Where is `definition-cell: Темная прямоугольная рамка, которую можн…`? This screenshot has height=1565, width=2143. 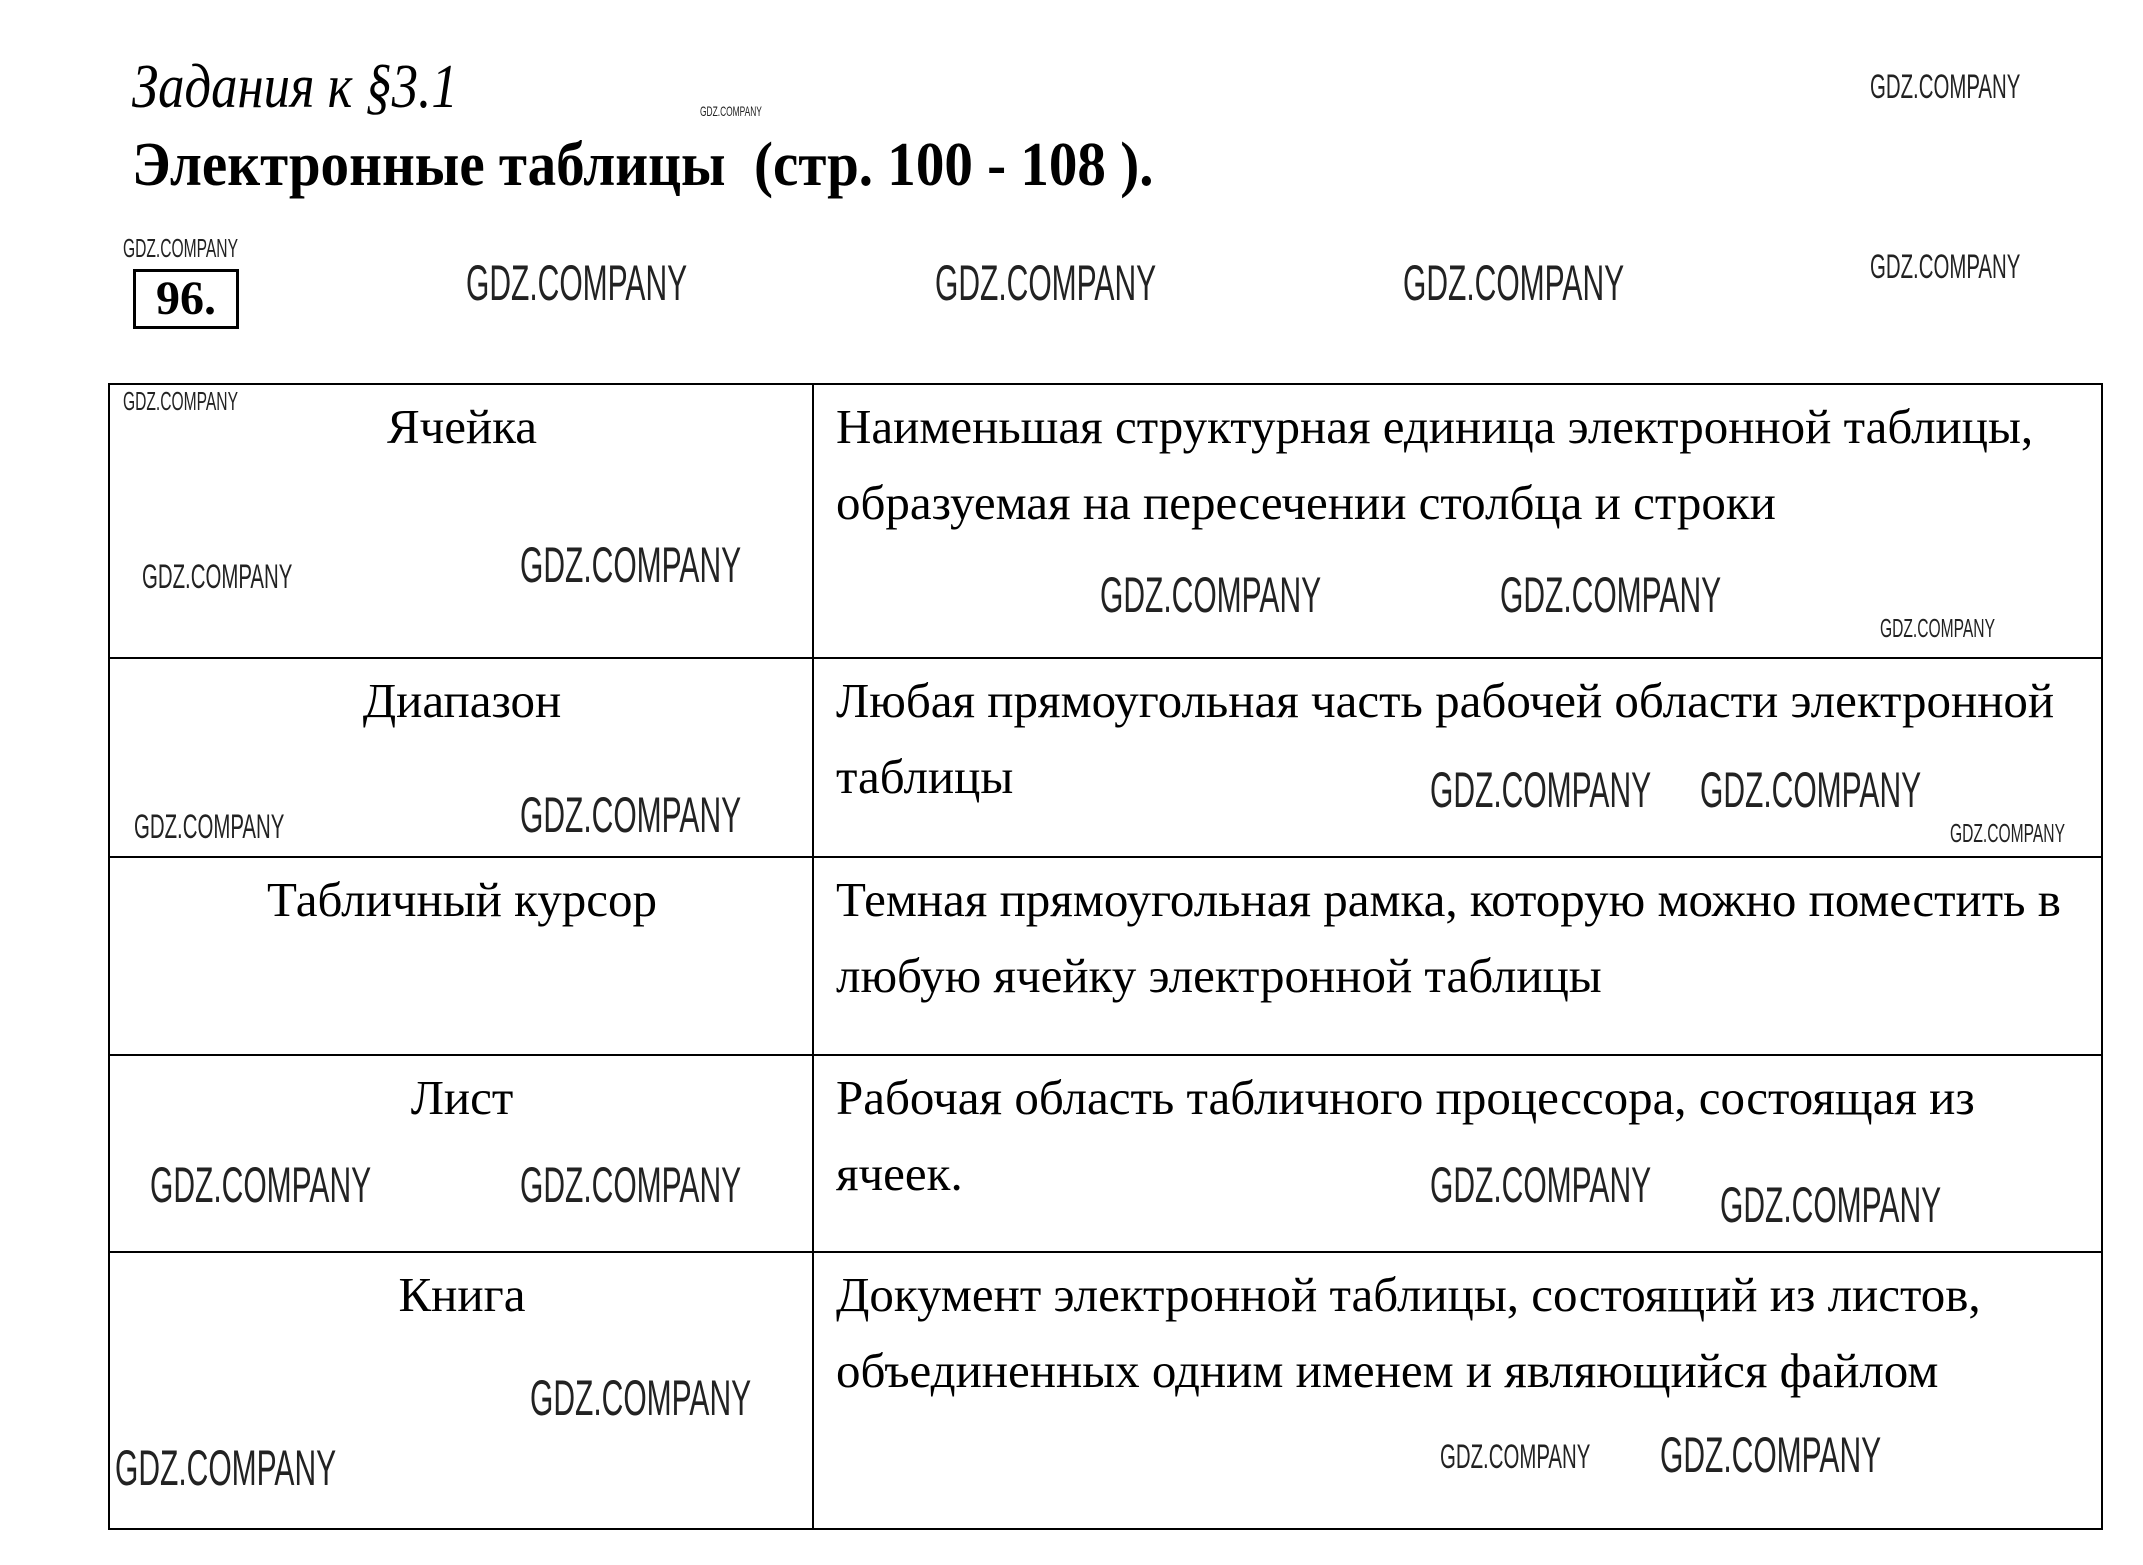 definition-cell: Темная прямоугольная рамка, которую можн… is located at coordinates (1457, 956).